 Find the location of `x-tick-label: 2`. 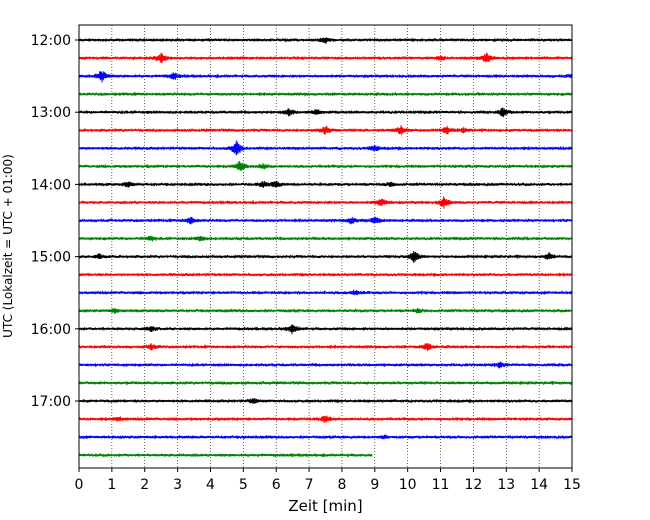

x-tick-label: 2 is located at coordinates (144, 485).